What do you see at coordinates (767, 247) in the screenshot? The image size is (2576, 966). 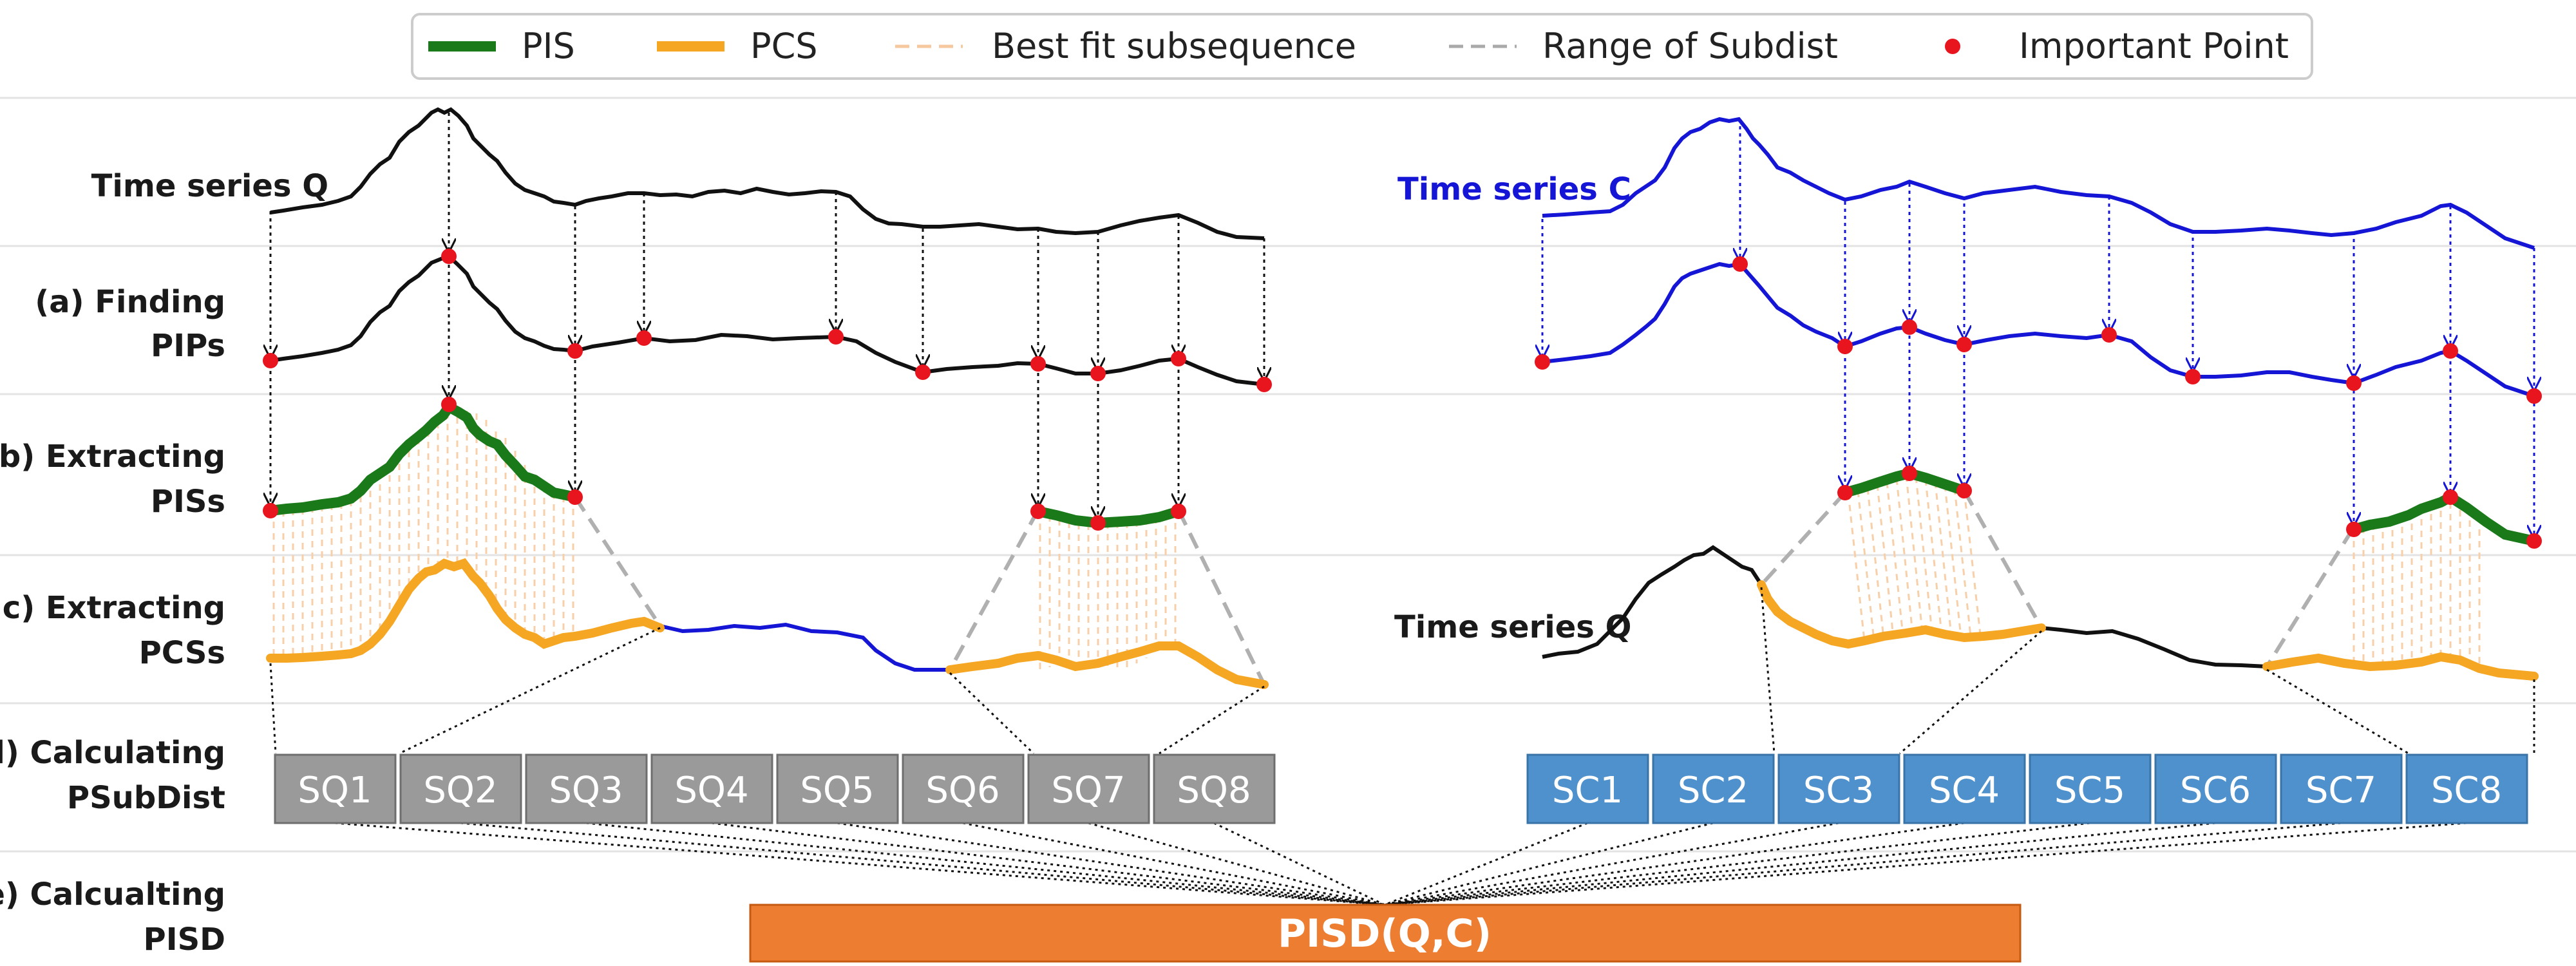 I see `arrows-q-to-a` at bounding box center [767, 247].